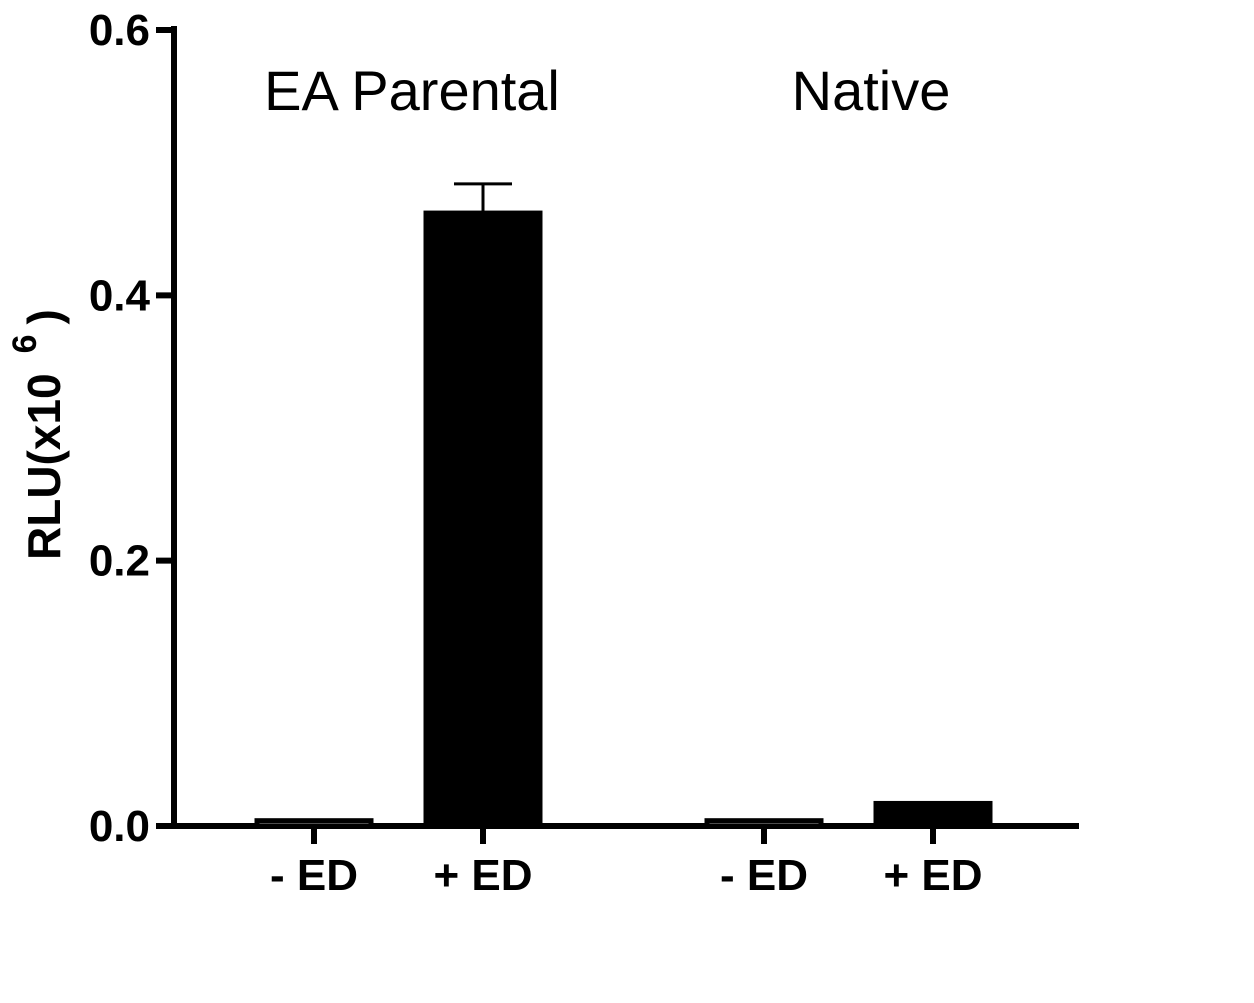 This screenshot has height=1003, width=1254. What do you see at coordinates (25, 343) in the screenshot?
I see `y-axis-title-exponent: 6` at bounding box center [25, 343].